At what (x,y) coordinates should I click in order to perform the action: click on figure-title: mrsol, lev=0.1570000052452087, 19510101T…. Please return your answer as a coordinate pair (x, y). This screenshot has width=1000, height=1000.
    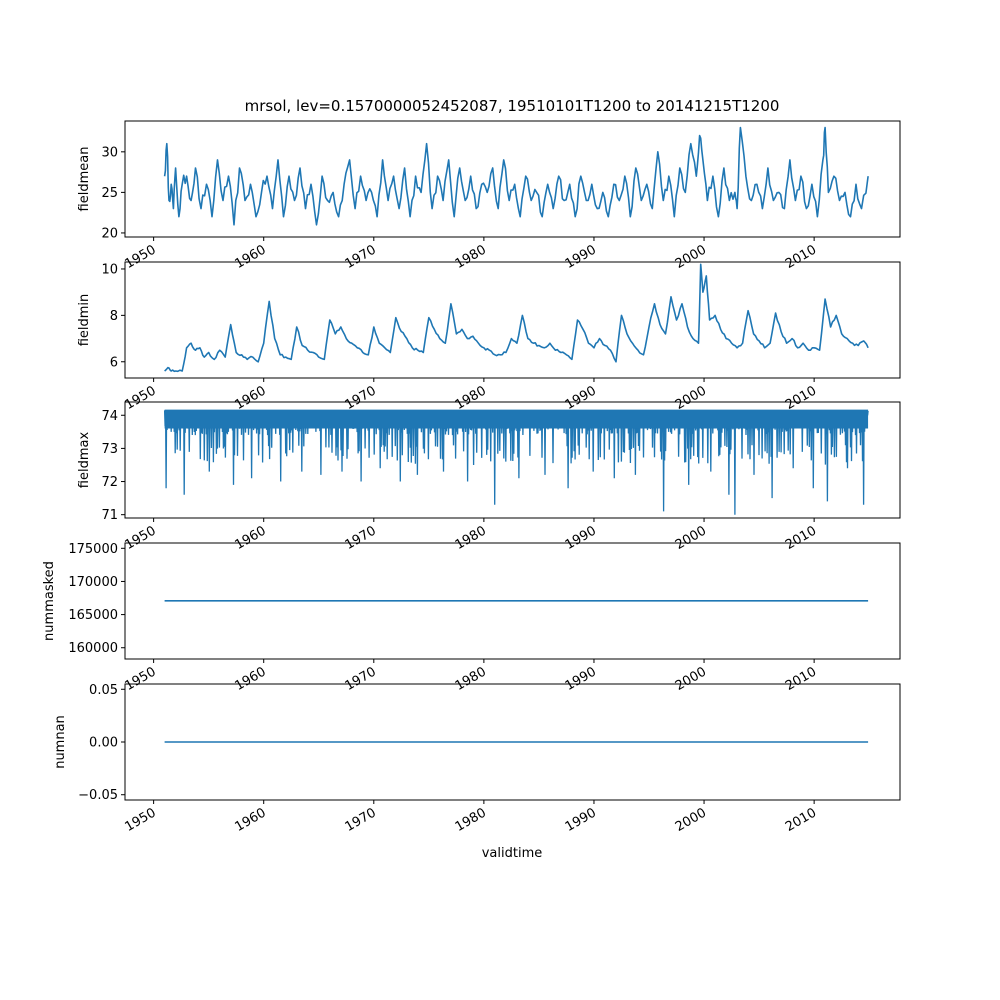
    Looking at the image, I should click on (512, 106).